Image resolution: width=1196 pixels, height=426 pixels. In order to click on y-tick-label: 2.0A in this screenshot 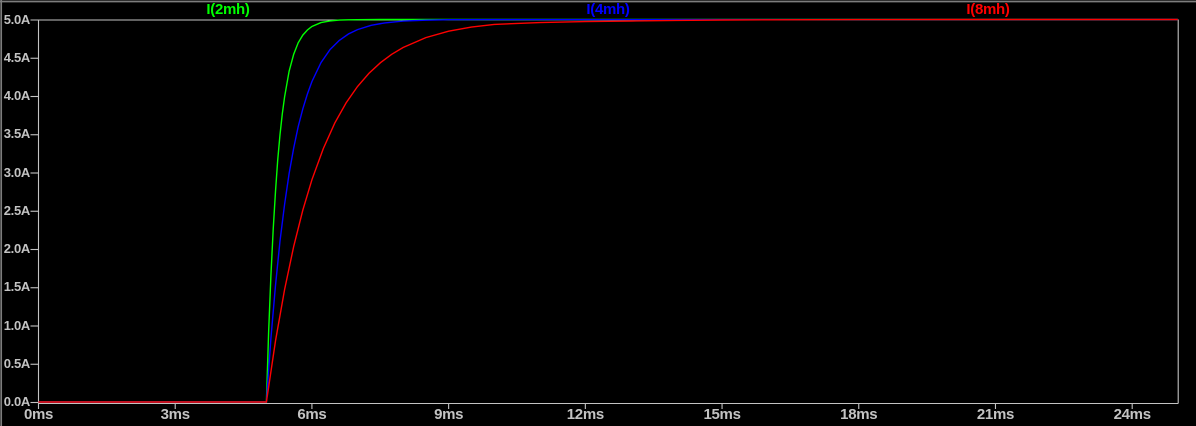, I will do `click(17, 248)`.